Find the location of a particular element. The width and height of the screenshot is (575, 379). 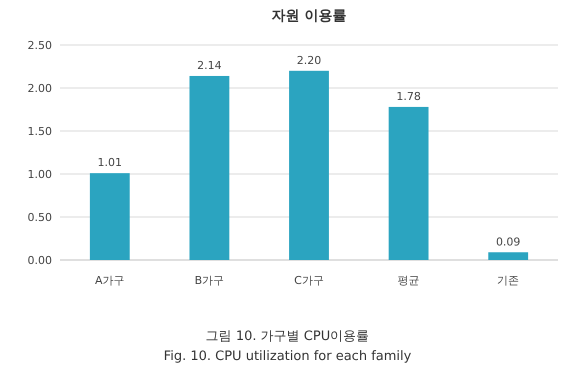

y-tick-label: 2.50 is located at coordinates (40, 45).